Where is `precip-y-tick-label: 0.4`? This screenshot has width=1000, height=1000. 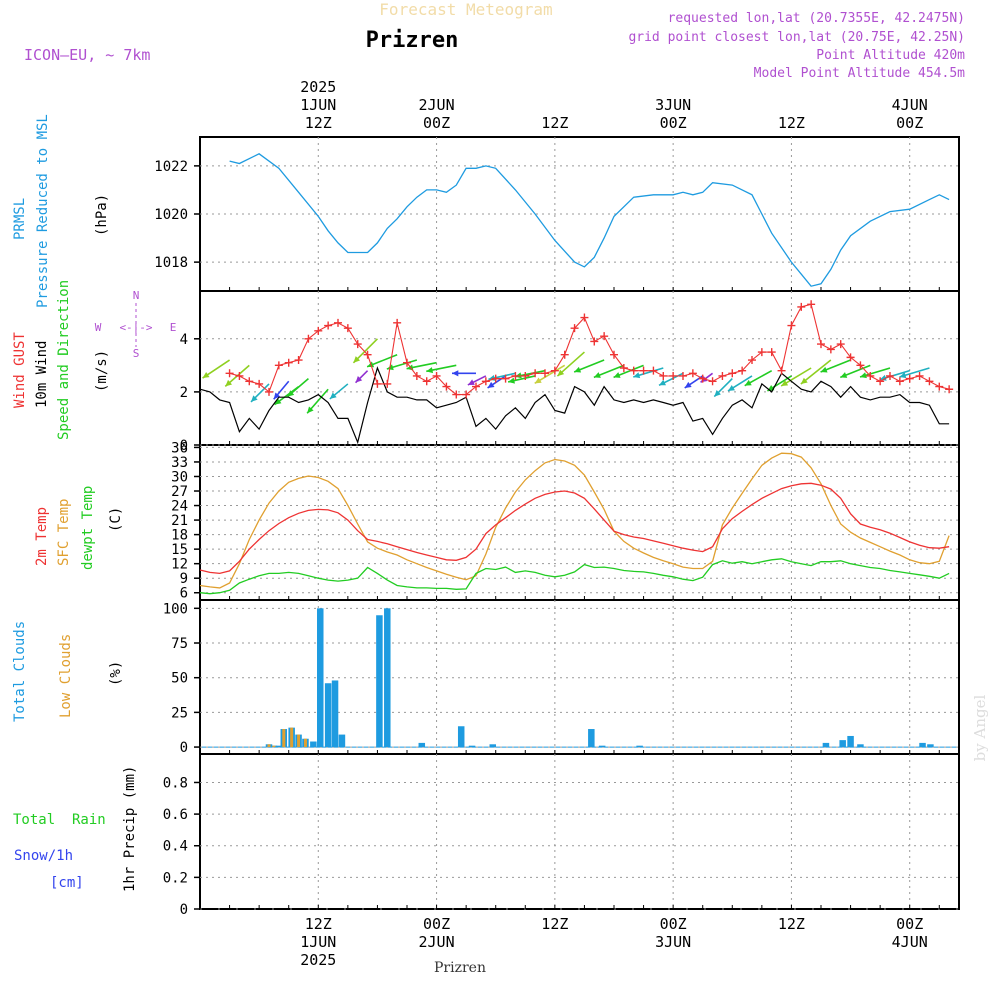 precip-y-tick-label: 0.4 is located at coordinates (175, 847).